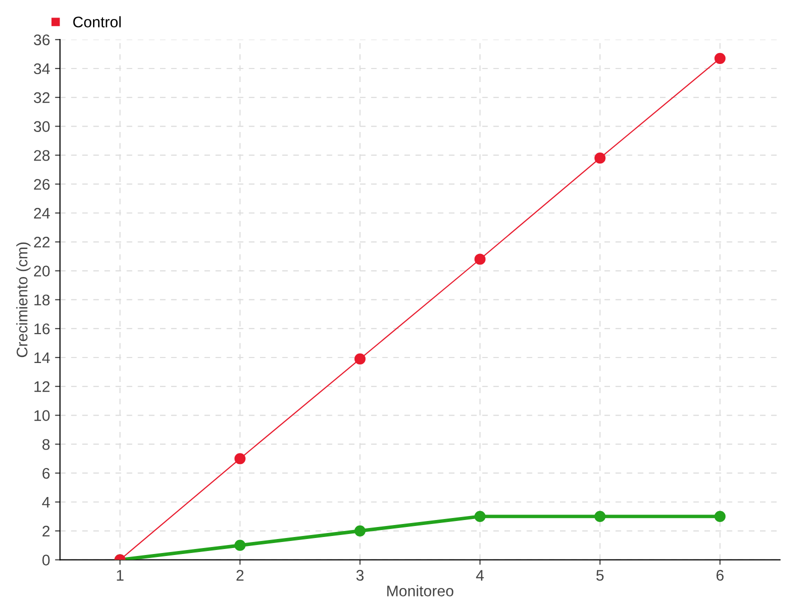 The image size is (800, 600). I want to click on y-tick-label: 22, so click(42, 242).